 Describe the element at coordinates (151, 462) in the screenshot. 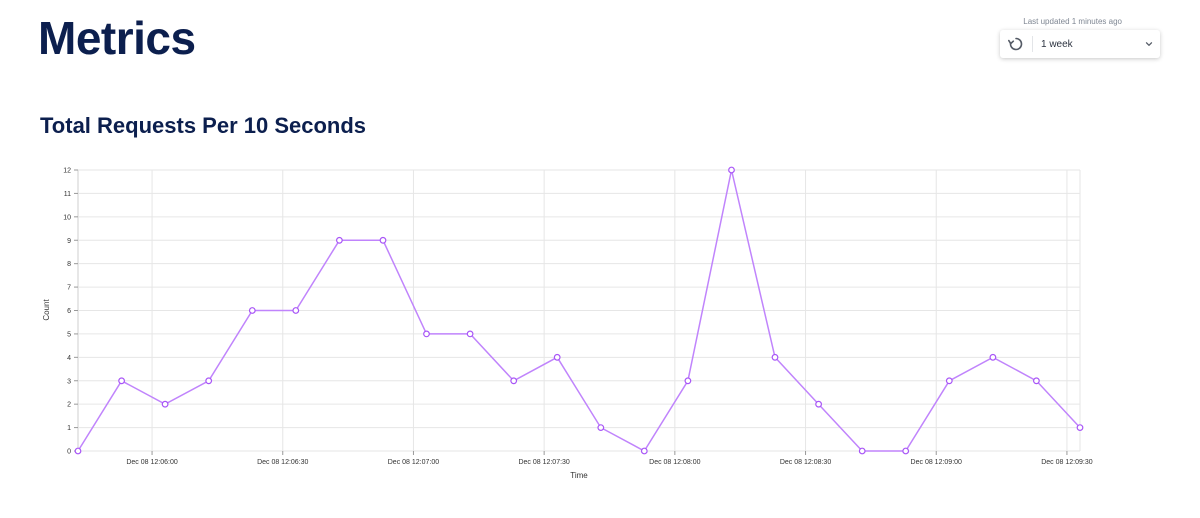

I see `x-tick-label: Dec 08 12:06:00` at that location.